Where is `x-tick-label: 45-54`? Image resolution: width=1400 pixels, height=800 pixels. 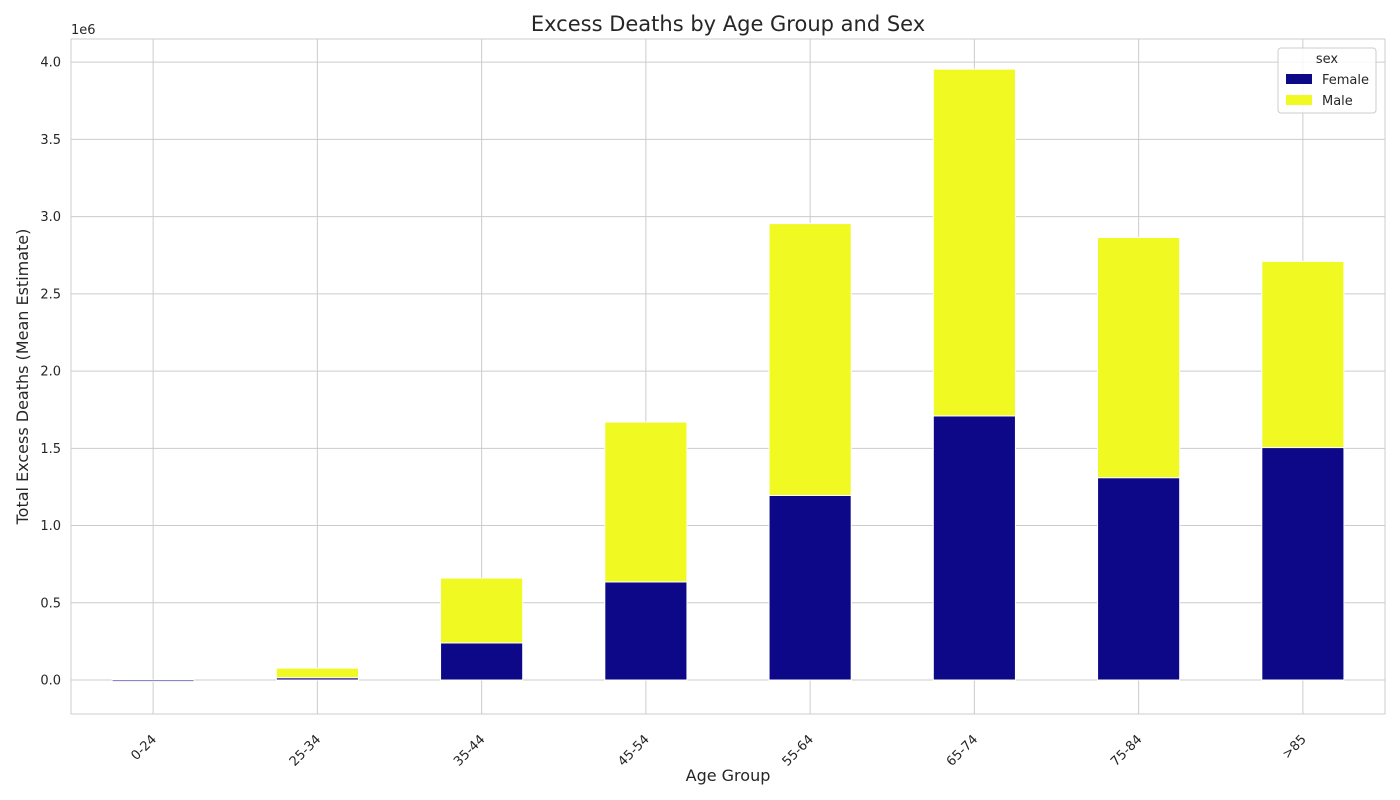
x-tick-label: 45-54 is located at coordinates (633, 750).